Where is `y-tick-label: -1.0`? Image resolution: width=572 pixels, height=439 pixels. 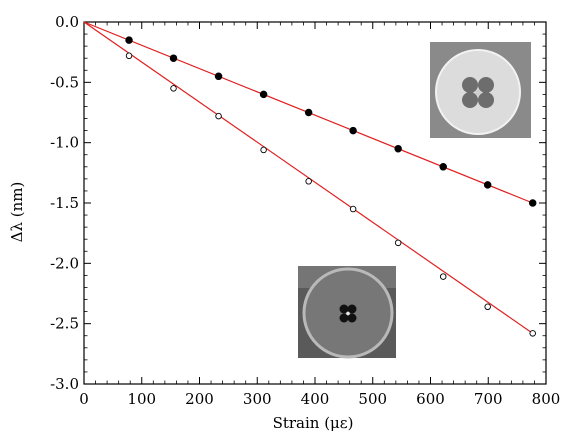
y-tick-label: -1.0 is located at coordinates (64, 143).